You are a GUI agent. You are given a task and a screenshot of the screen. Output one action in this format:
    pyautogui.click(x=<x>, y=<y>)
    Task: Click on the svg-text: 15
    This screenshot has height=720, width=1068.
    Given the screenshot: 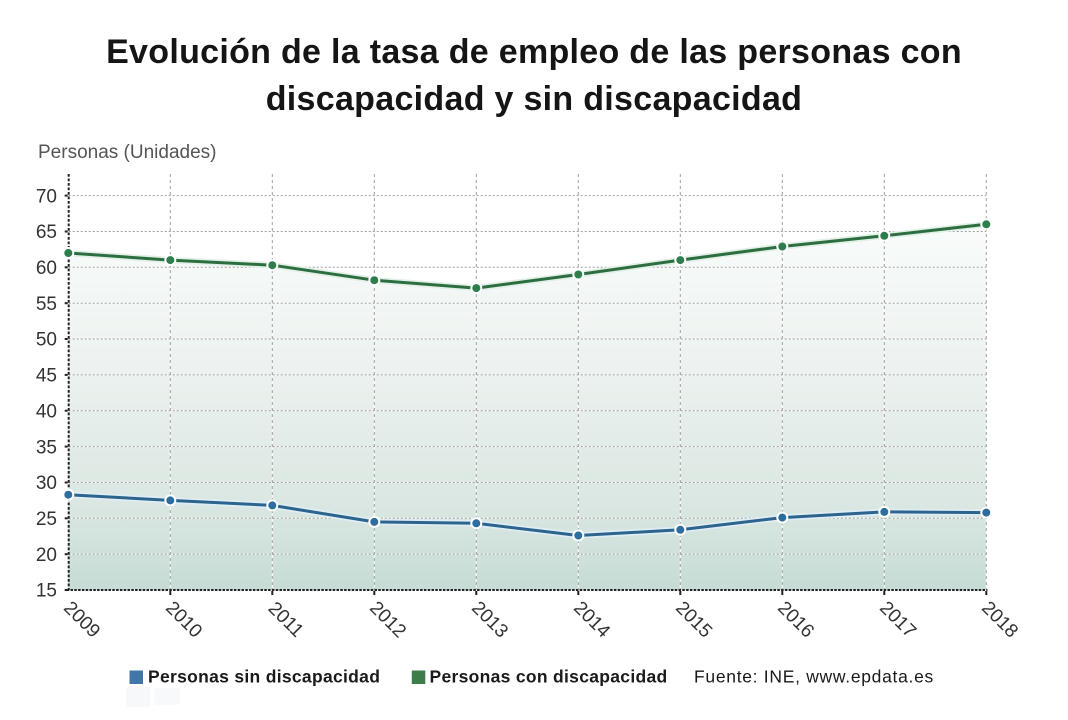 What is the action you would take?
    pyautogui.click(x=46, y=591)
    